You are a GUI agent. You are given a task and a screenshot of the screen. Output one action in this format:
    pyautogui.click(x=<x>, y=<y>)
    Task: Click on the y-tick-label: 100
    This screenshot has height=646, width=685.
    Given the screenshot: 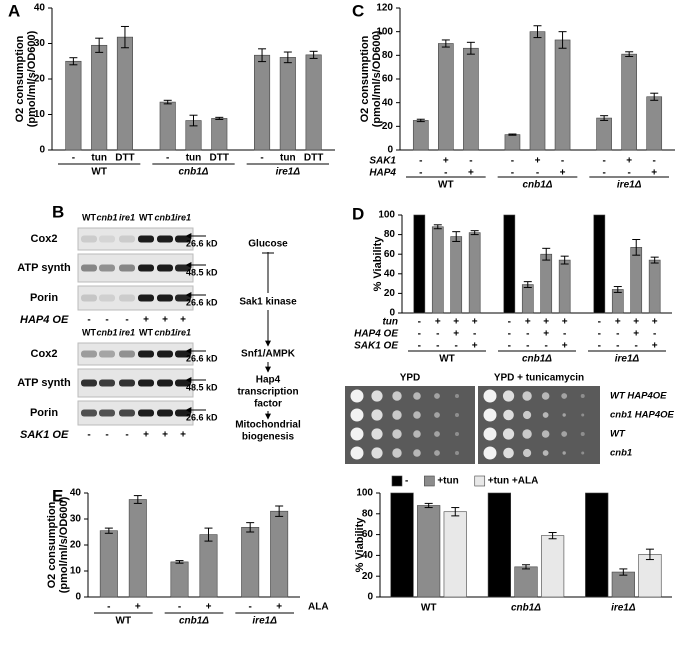 What is the action you would take?
    pyautogui.click(x=386, y=215)
    